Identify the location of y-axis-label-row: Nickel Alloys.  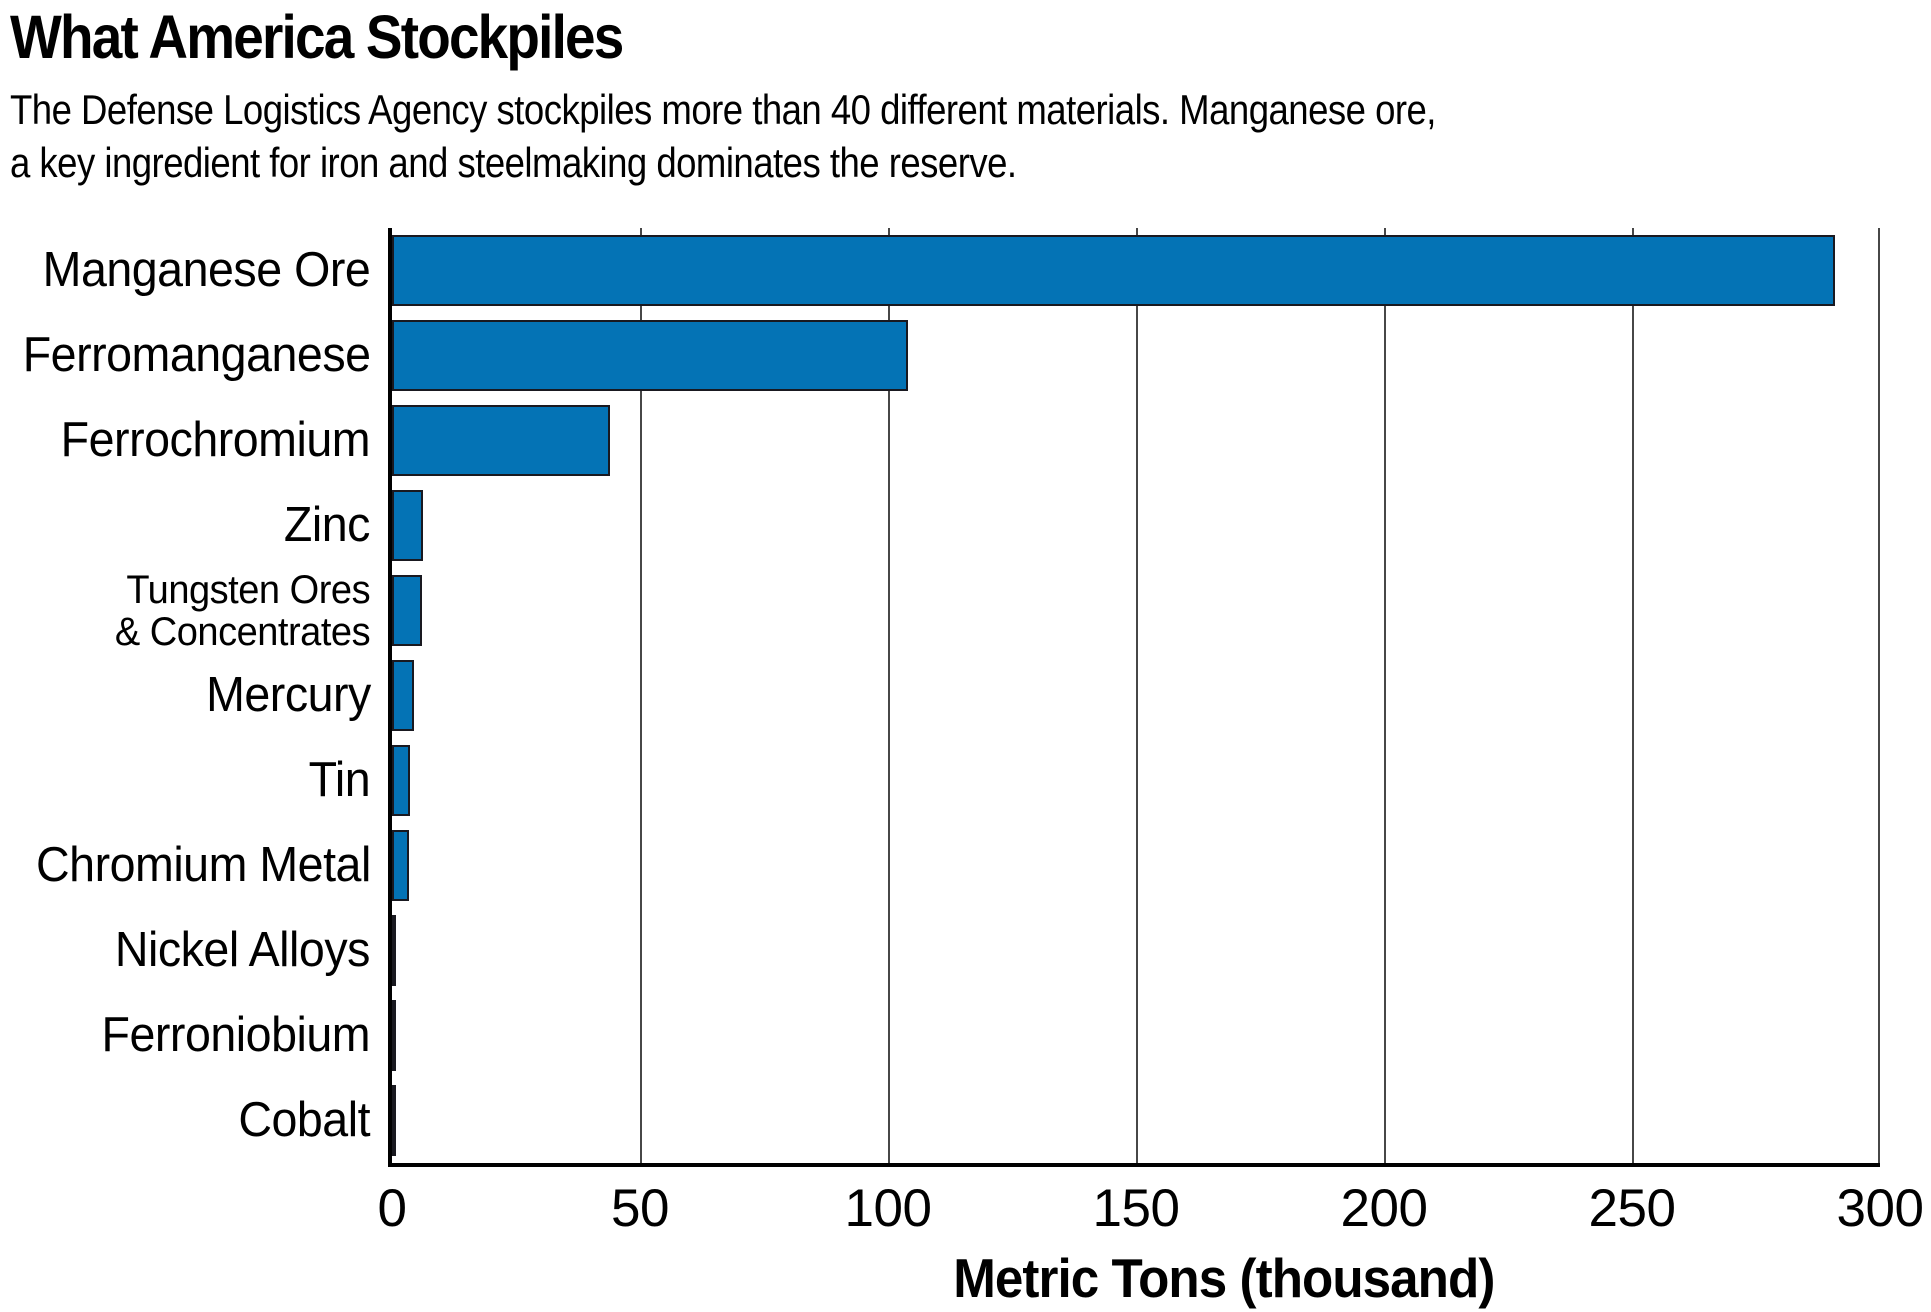
(189, 950).